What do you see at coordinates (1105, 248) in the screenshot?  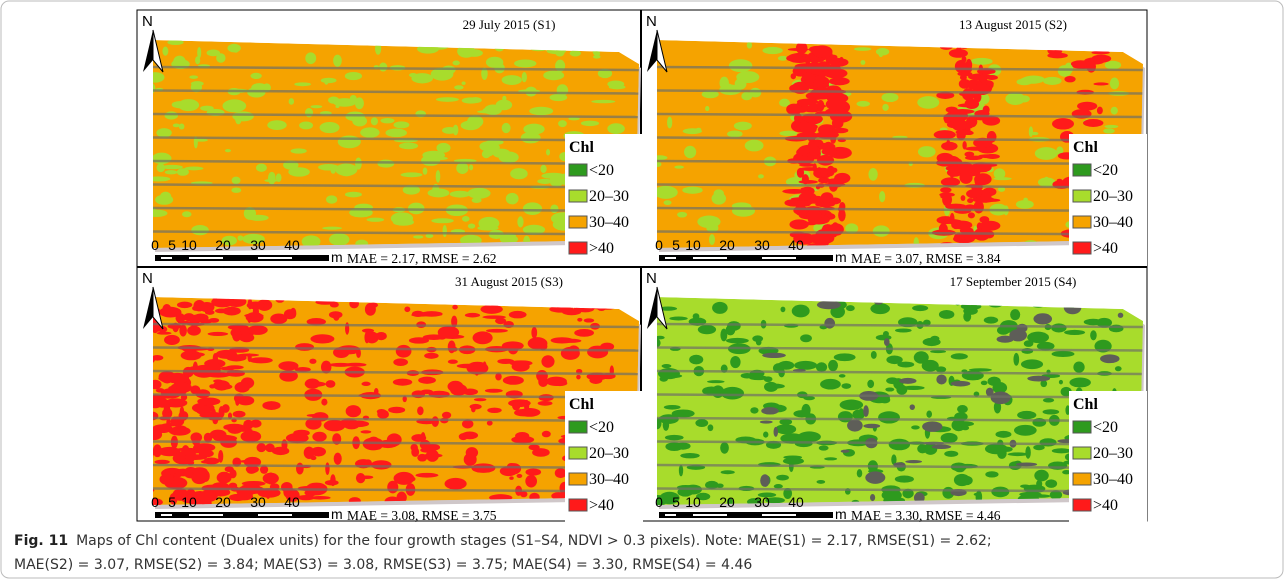 I see `legend-label: >40` at bounding box center [1105, 248].